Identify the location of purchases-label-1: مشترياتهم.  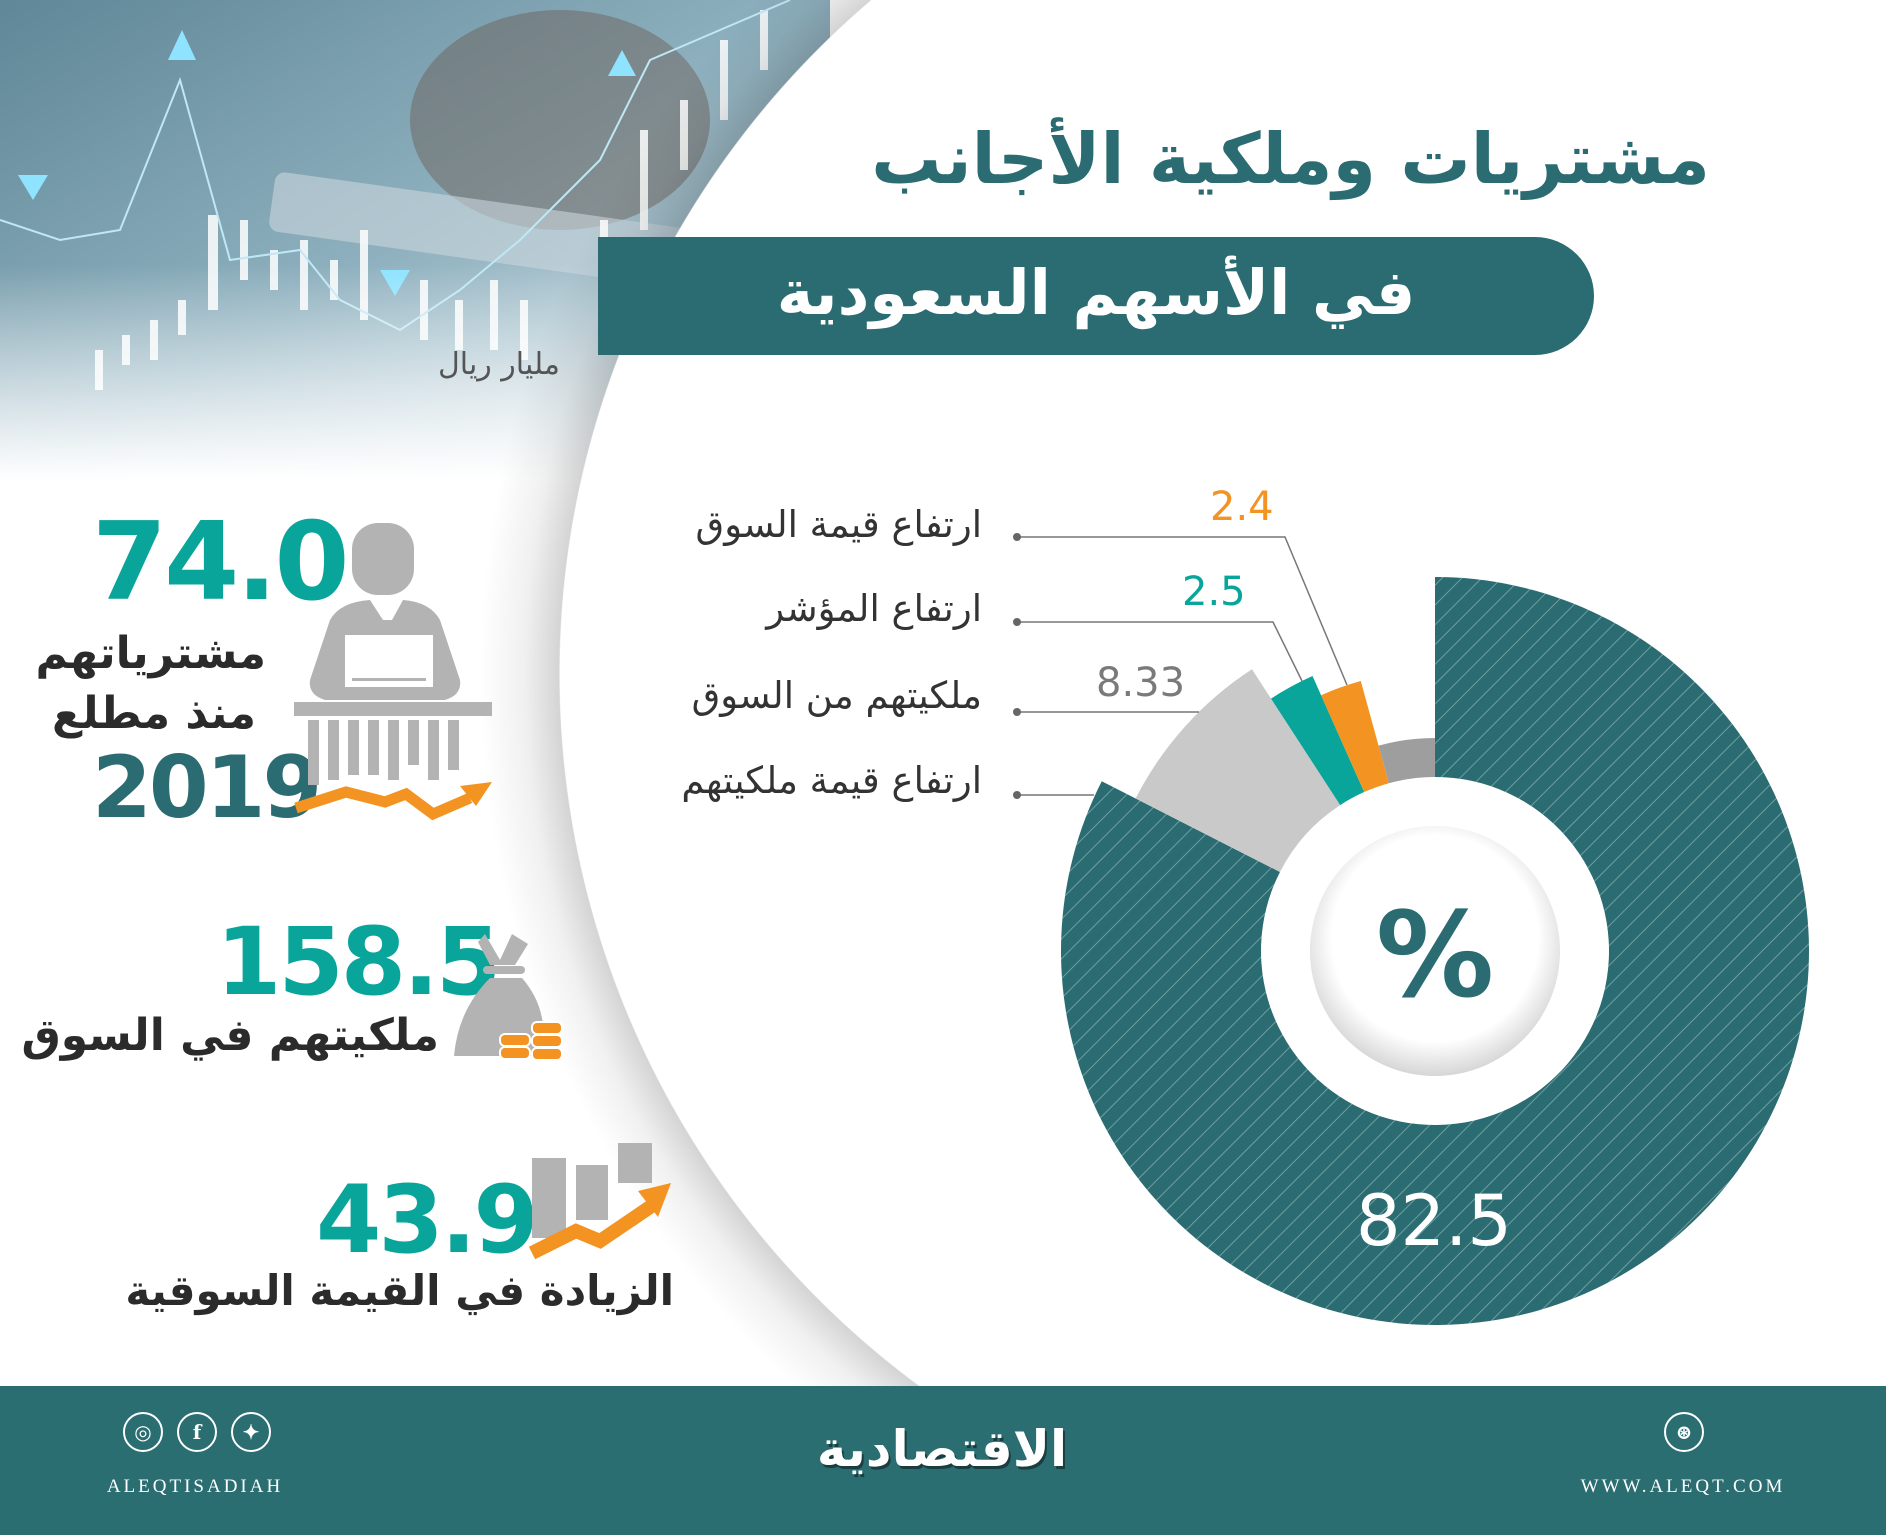
(150, 653).